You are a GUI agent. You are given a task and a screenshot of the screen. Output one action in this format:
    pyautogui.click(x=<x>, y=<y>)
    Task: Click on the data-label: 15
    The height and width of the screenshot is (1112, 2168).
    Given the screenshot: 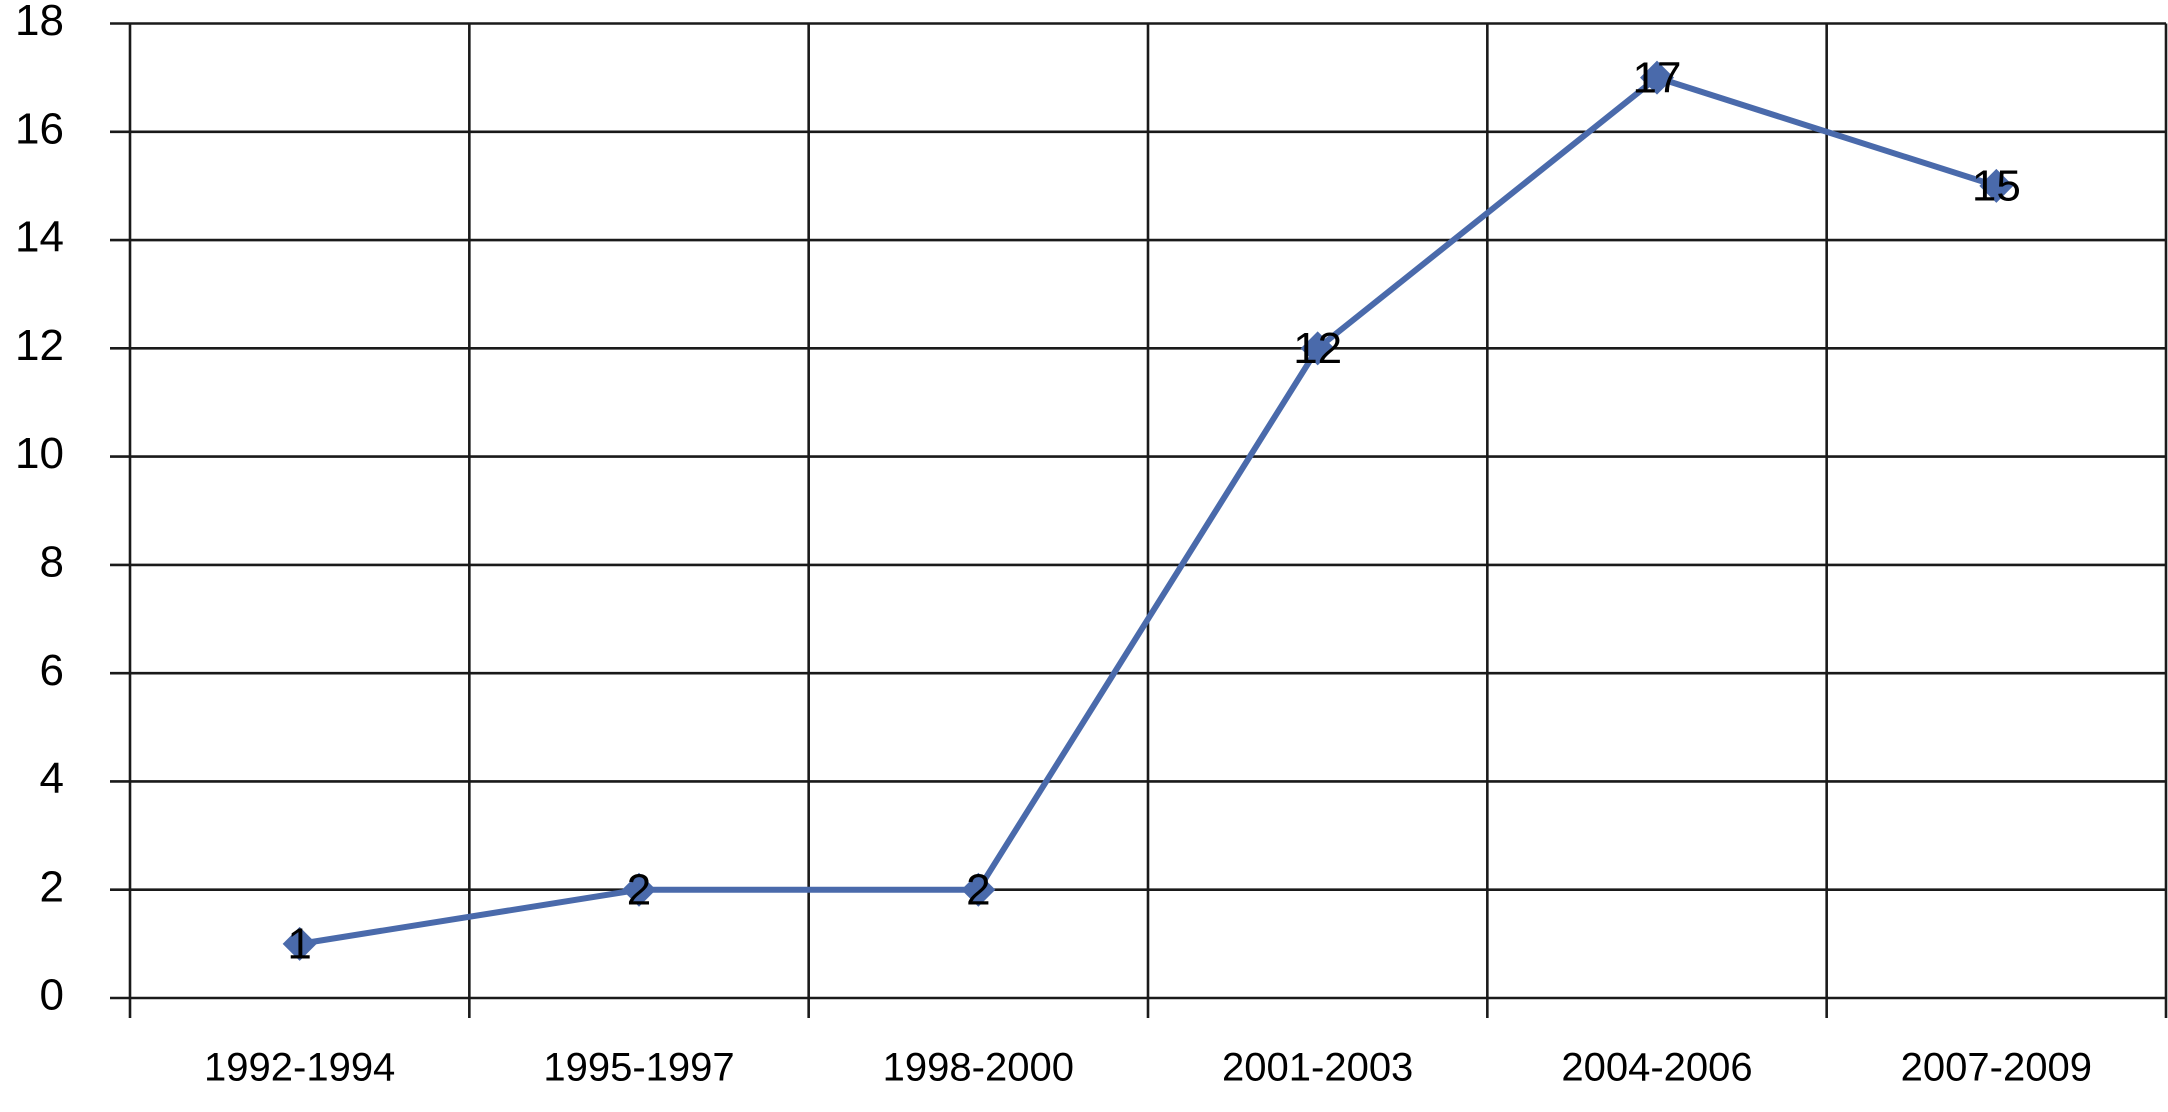 What is the action you would take?
    pyautogui.click(x=1996, y=186)
    